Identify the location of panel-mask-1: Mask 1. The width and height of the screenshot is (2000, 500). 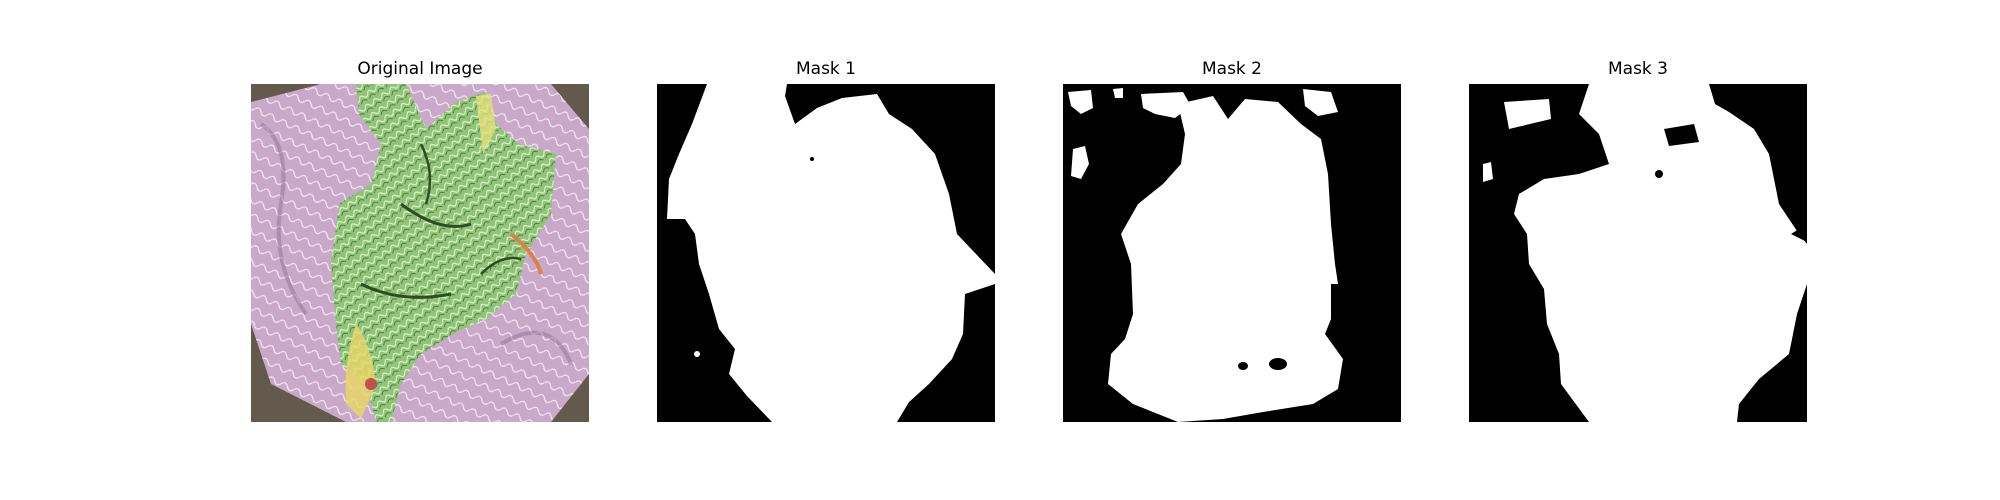
(826, 240).